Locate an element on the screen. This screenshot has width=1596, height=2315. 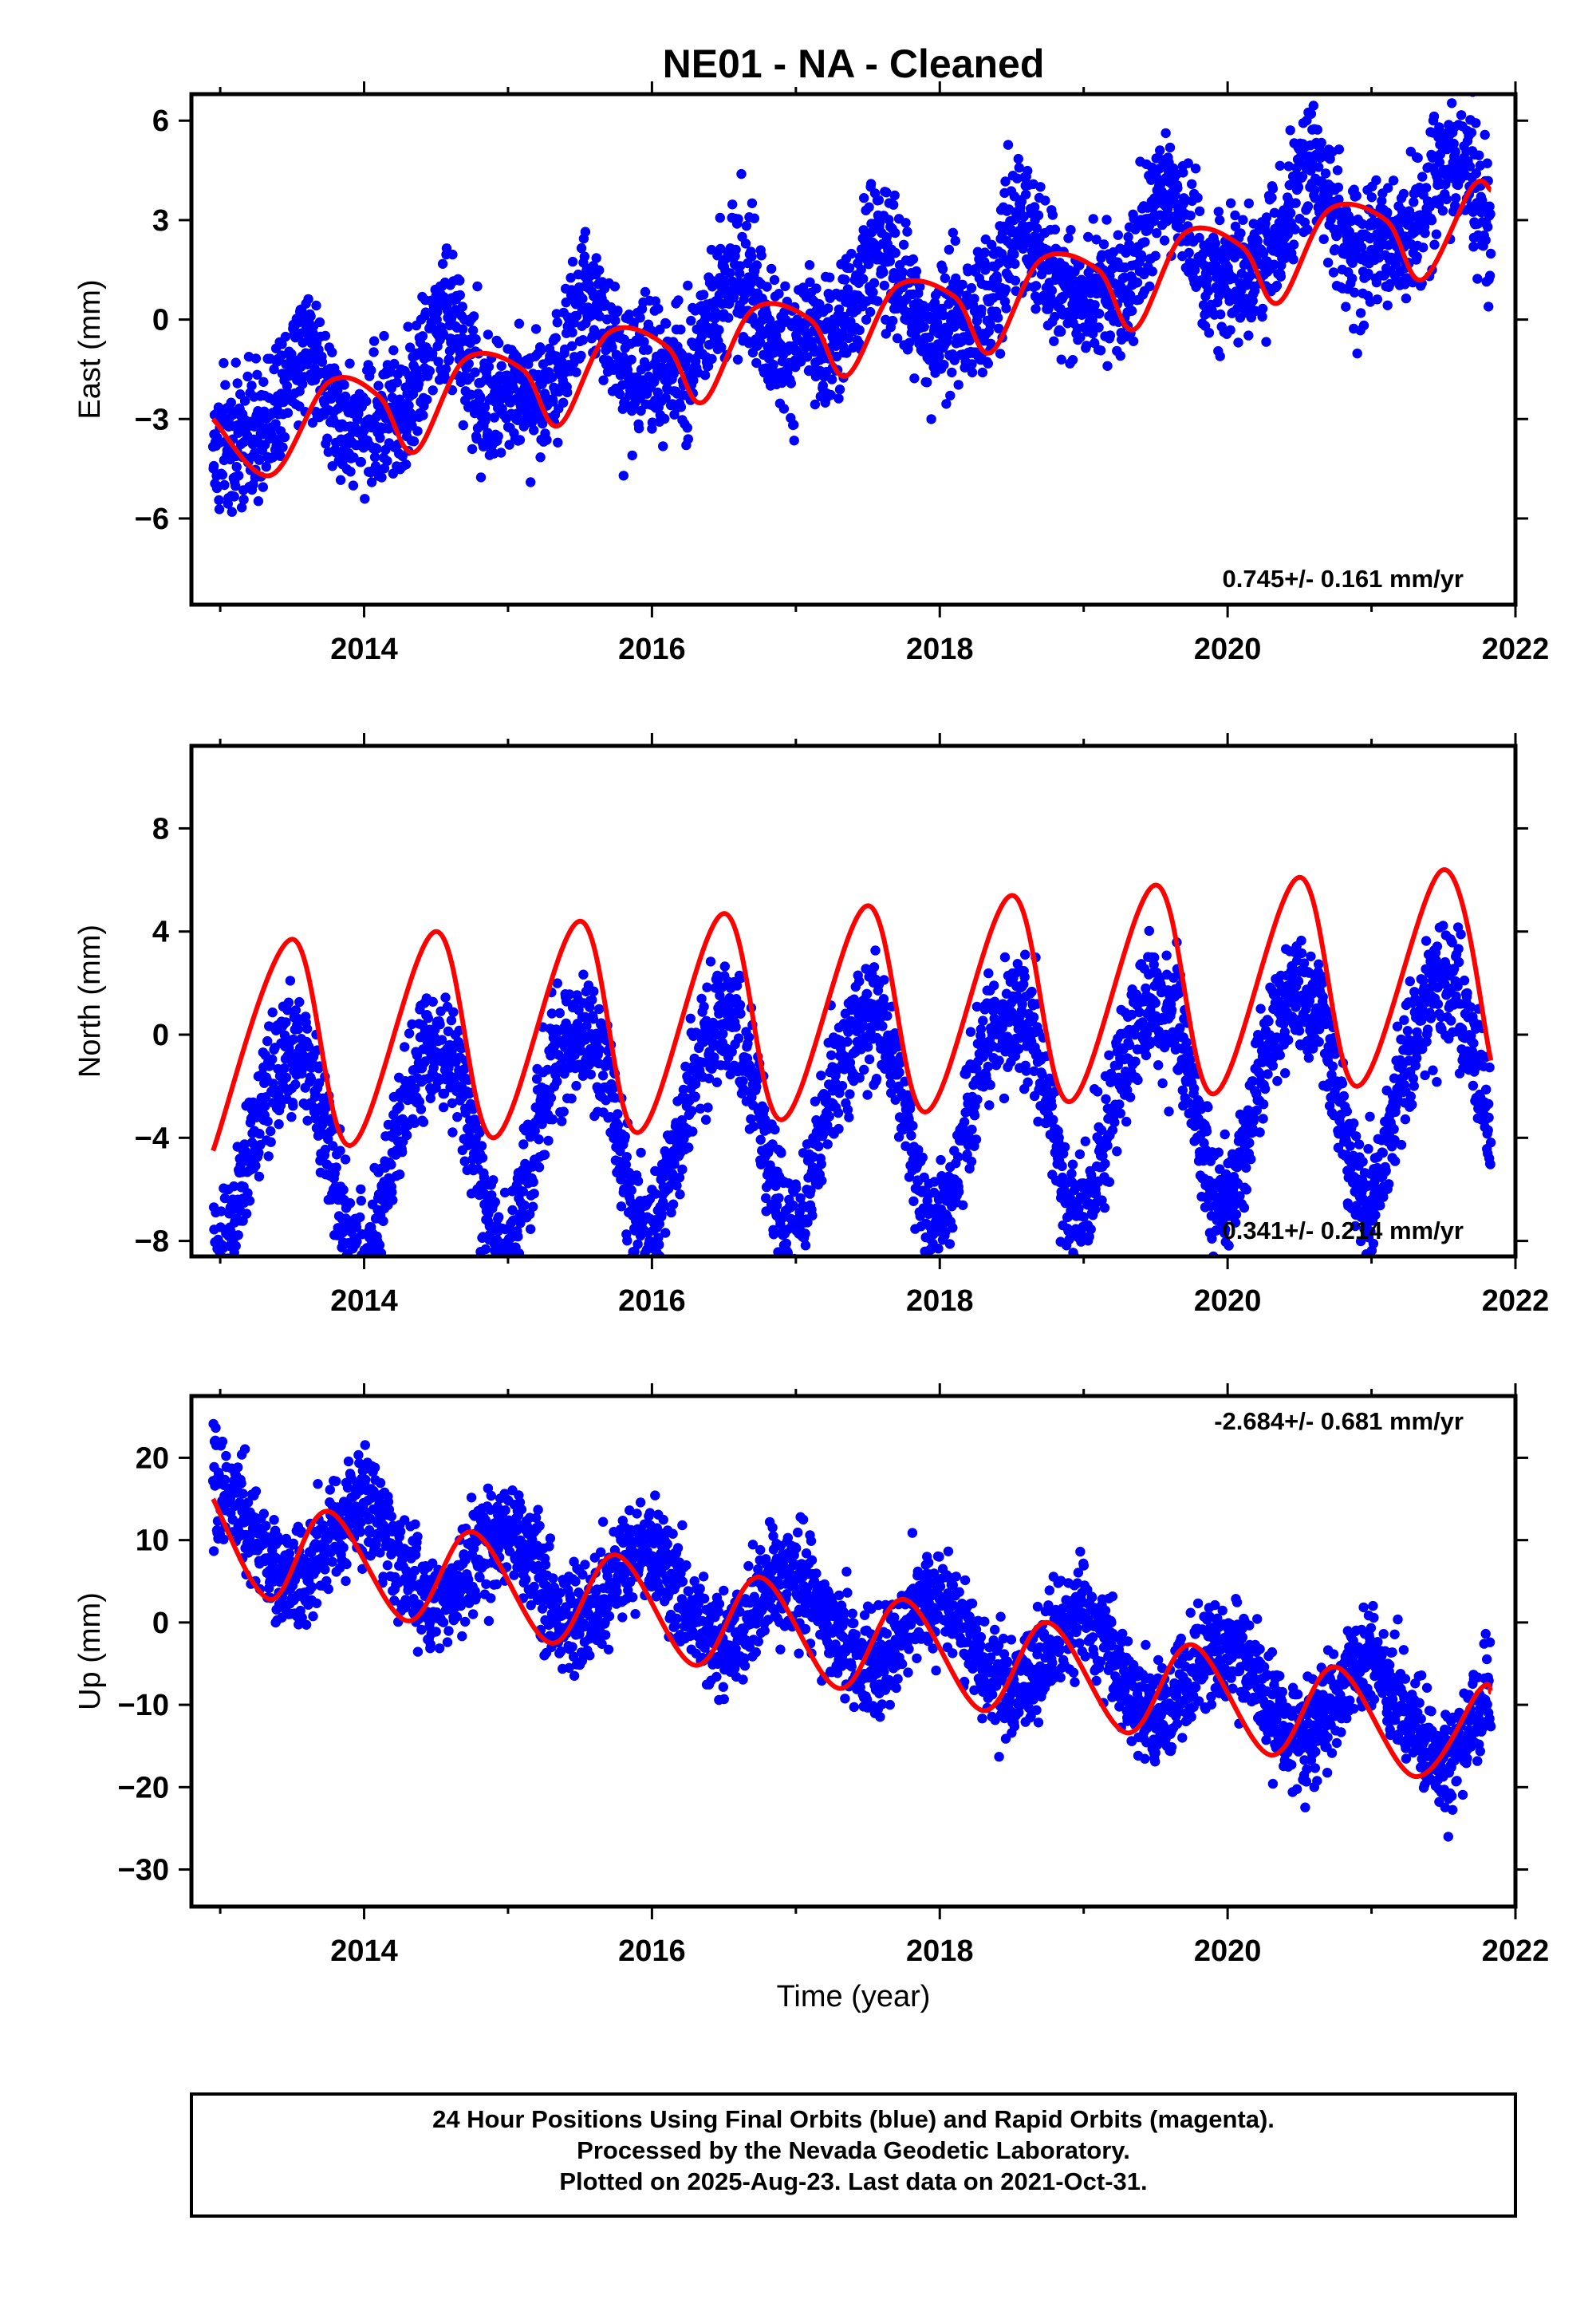
east-y-tick-label: −3 is located at coordinates (152, 419).